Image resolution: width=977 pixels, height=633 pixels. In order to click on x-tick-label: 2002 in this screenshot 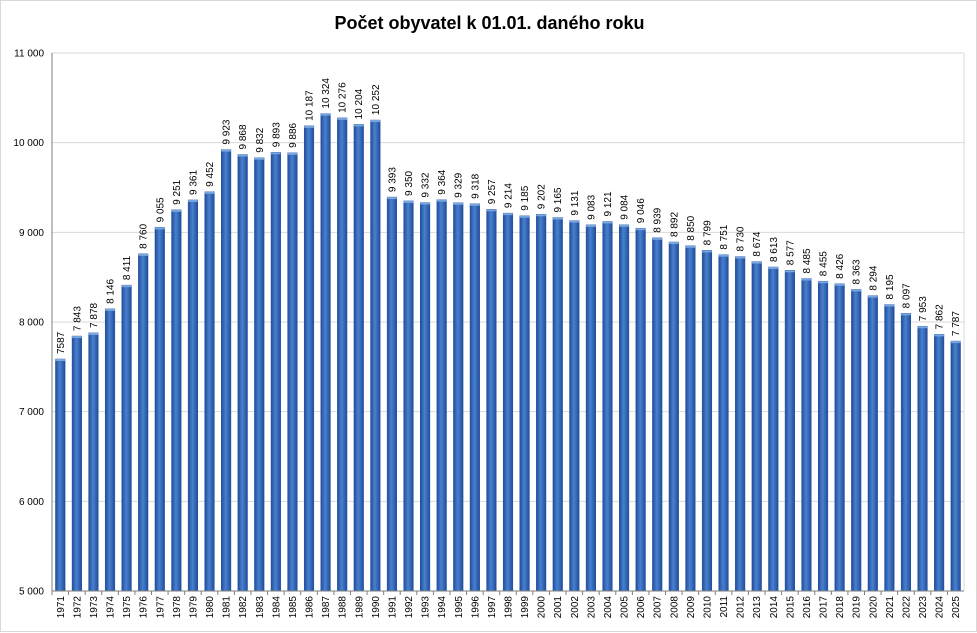, I will do `click(575, 607)`.